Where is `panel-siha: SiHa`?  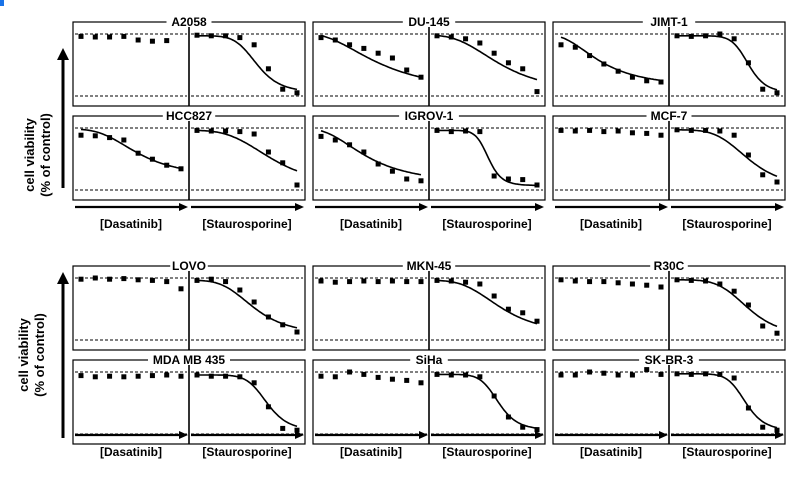
panel-siha: SiHa is located at coordinates (429, 399).